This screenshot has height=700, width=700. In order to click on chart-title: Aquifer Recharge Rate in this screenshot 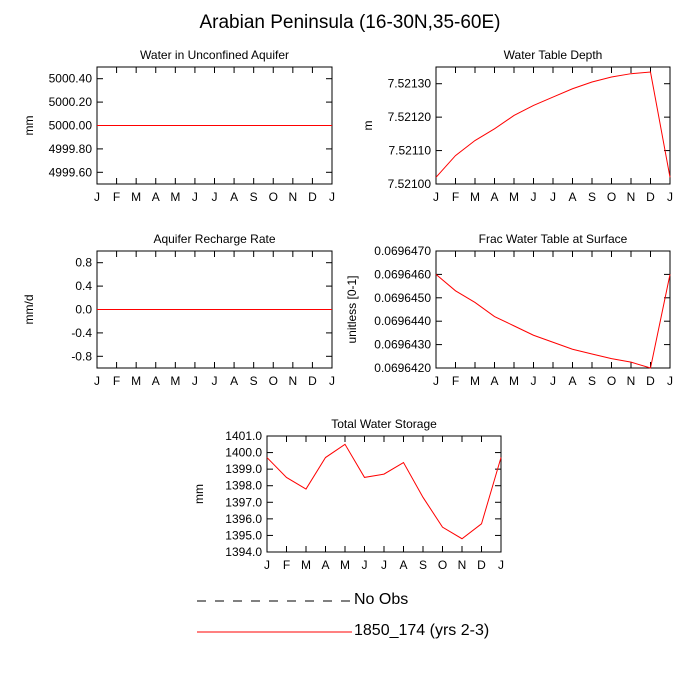, I will do `click(214, 239)`.